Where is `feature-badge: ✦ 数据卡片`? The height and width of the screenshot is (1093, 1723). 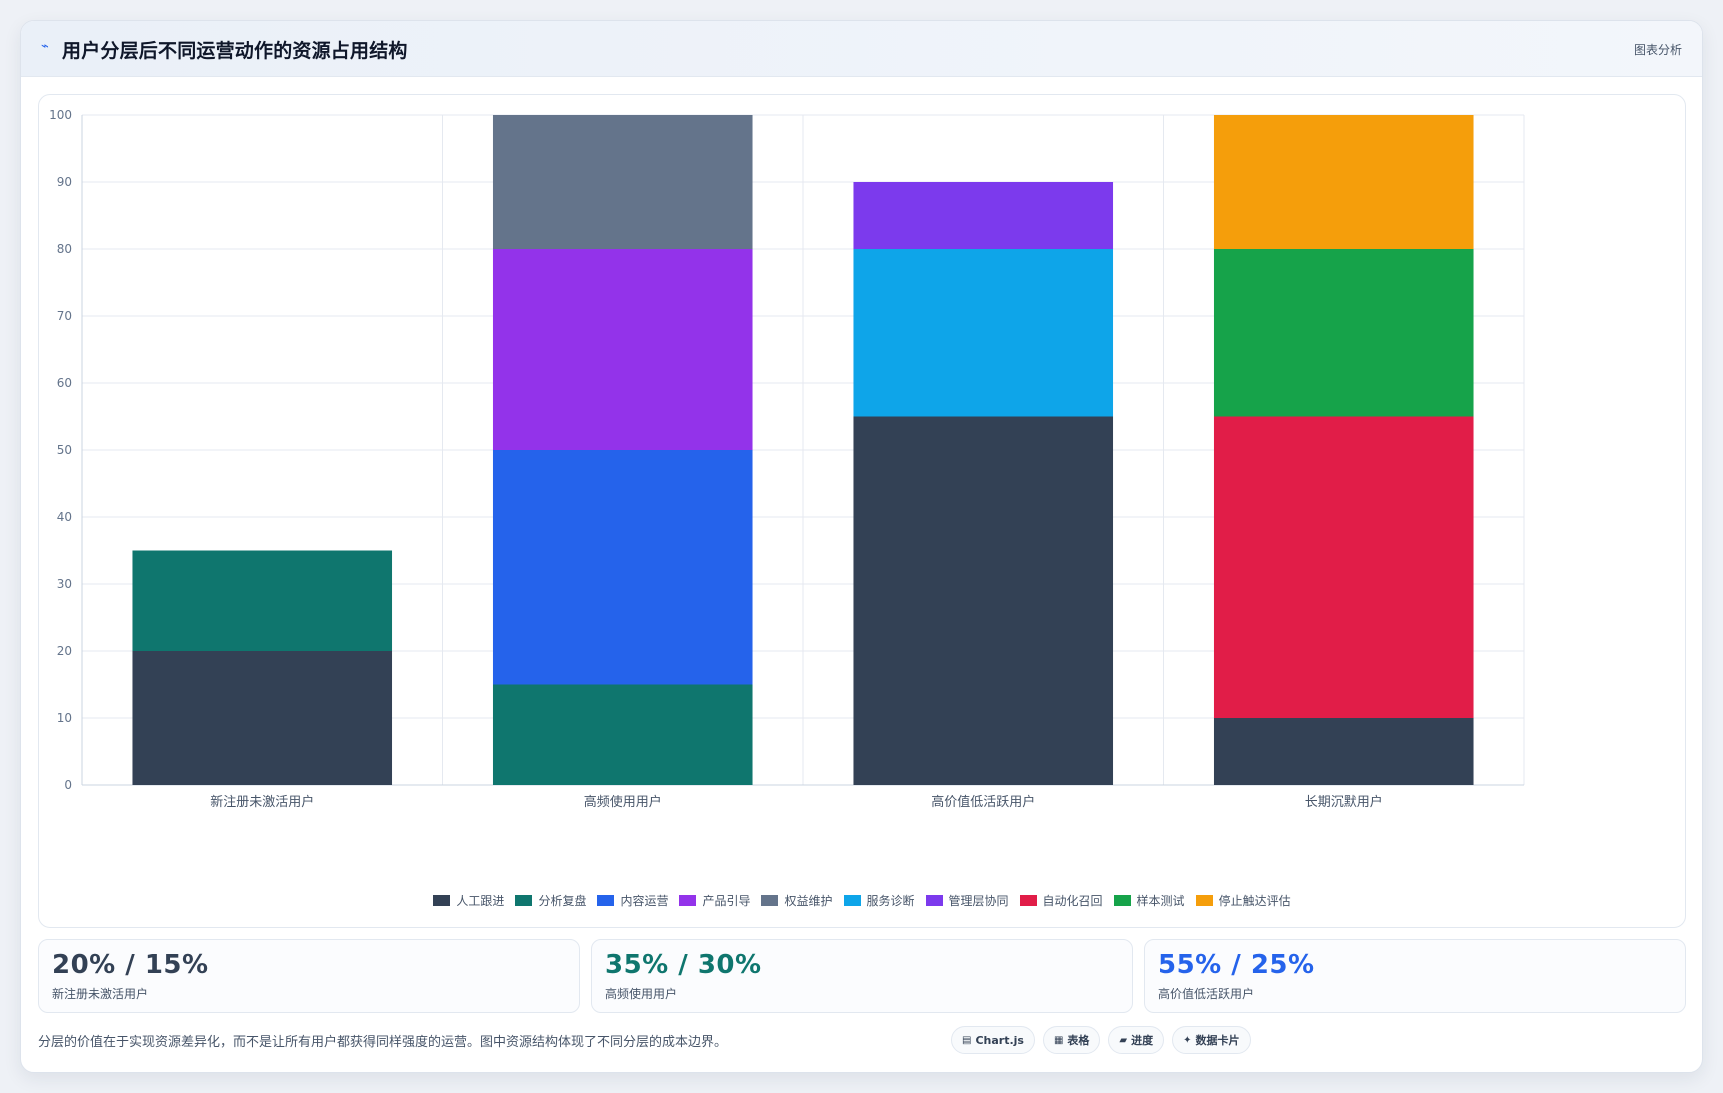 feature-badge: ✦ 数据卡片 is located at coordinates (1211, 1040).